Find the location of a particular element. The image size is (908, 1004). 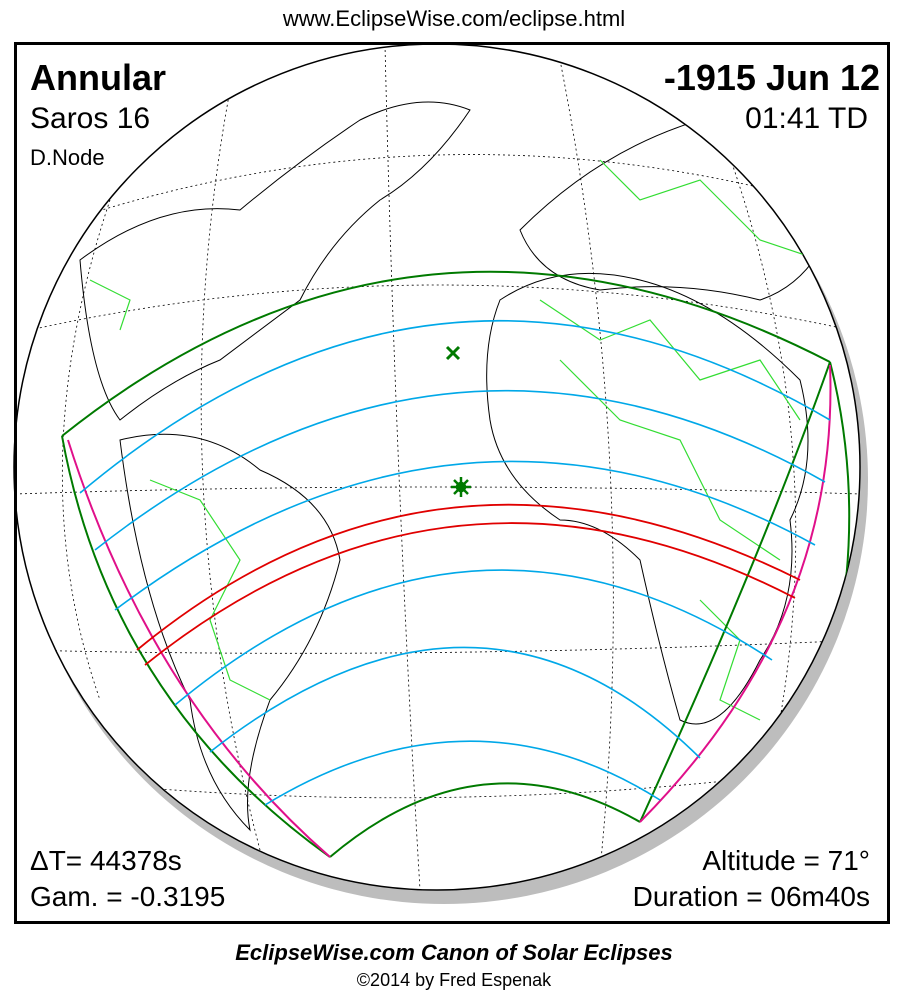

footer-title: EclipseWise.com Canon of Solar Eclipses is located at coordinates (454, 952).